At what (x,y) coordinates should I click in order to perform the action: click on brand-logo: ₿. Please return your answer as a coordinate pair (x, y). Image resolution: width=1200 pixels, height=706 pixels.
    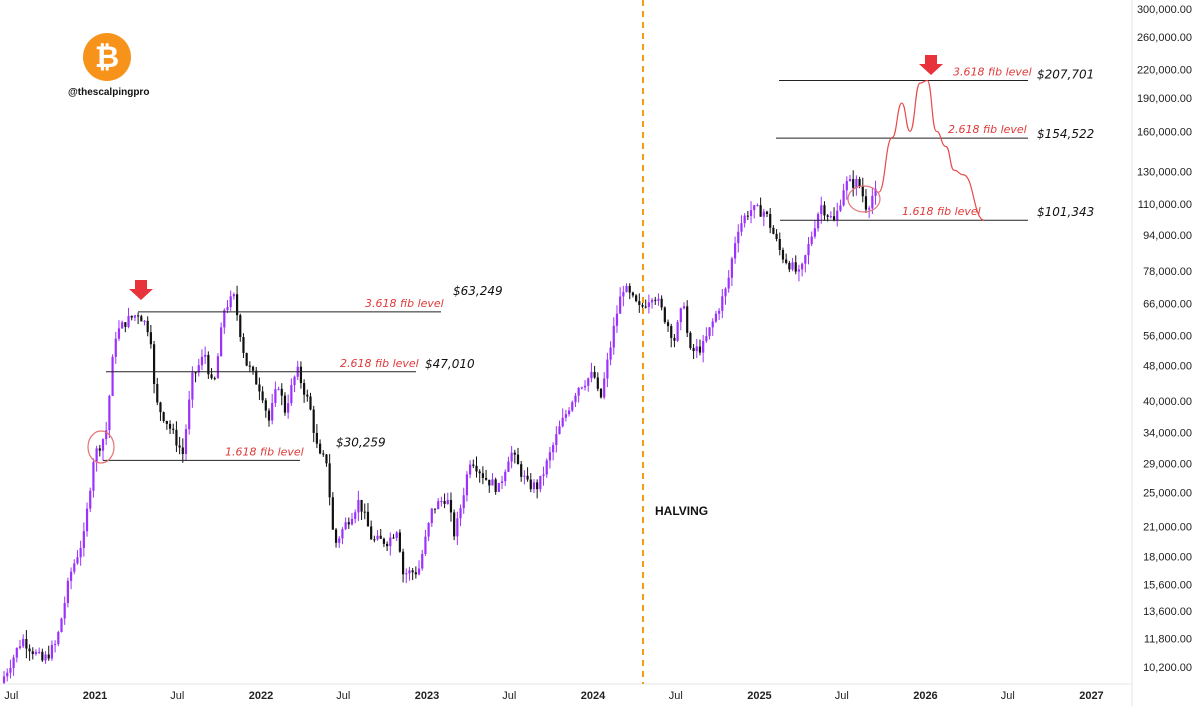
    Looking at the image, I should click on (107, 57).